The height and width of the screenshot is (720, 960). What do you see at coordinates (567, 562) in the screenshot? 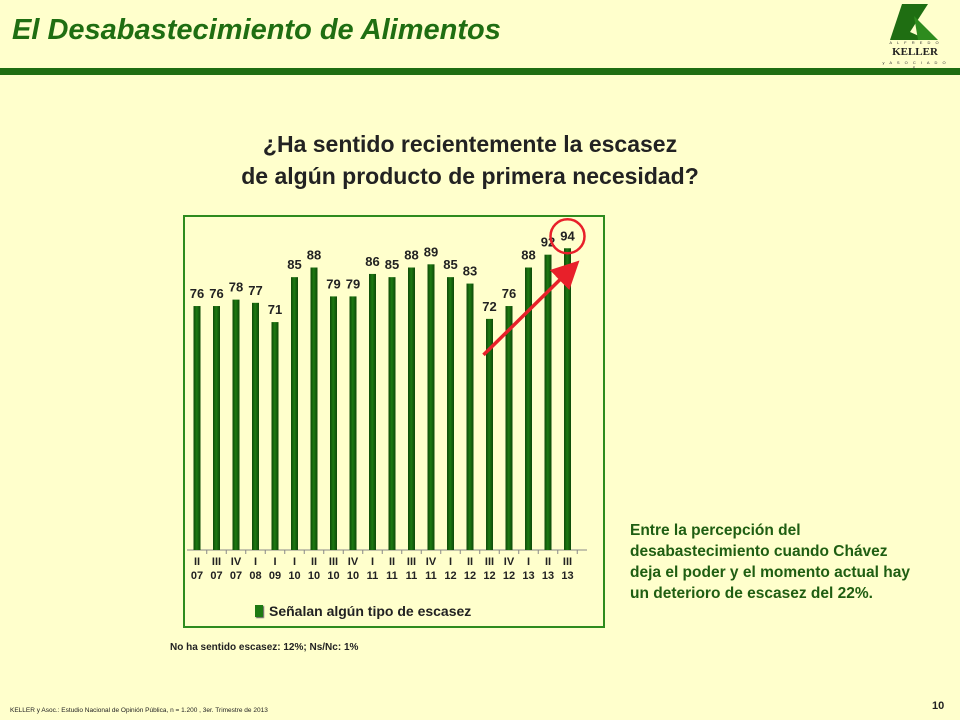
I see `tick-label-quarter-19: III` at bounding box center [567, 562].